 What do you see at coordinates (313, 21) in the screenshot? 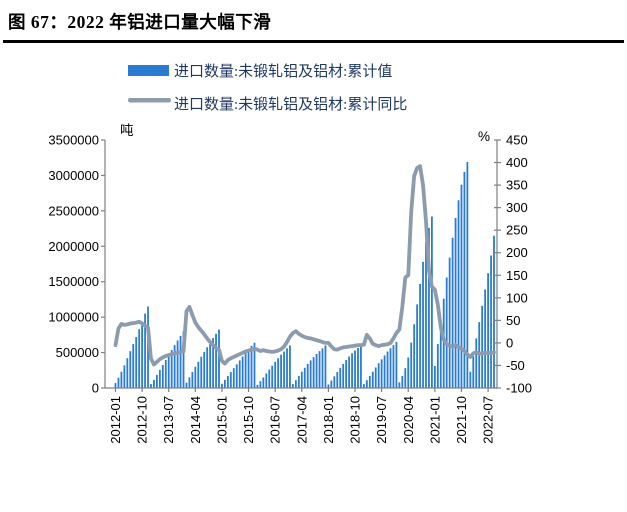
I see `figure-title-block: 图 67：2022 年铝进口量大幅下滑` at bounding box center [313, 21].